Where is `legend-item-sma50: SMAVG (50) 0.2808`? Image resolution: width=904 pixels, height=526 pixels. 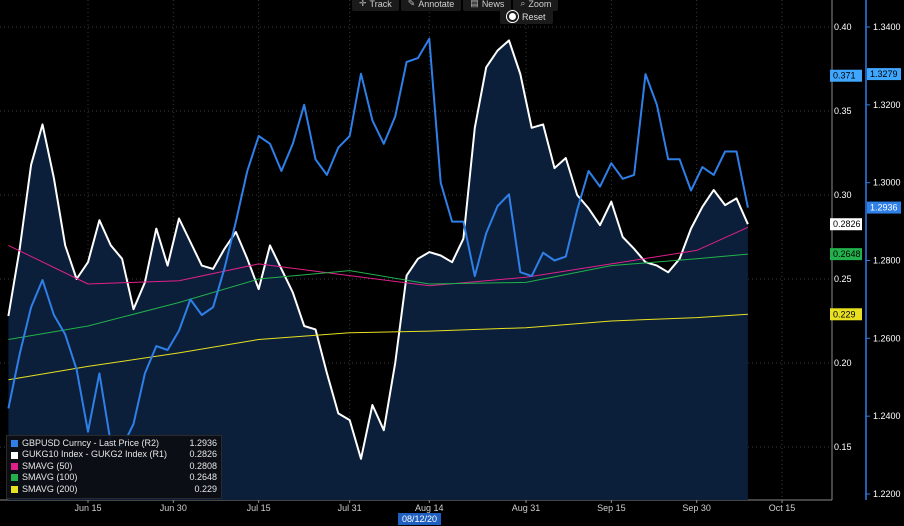 legend-item-sma50: SMAVG (50) 0.2808 is located at coordinates (114, 466).